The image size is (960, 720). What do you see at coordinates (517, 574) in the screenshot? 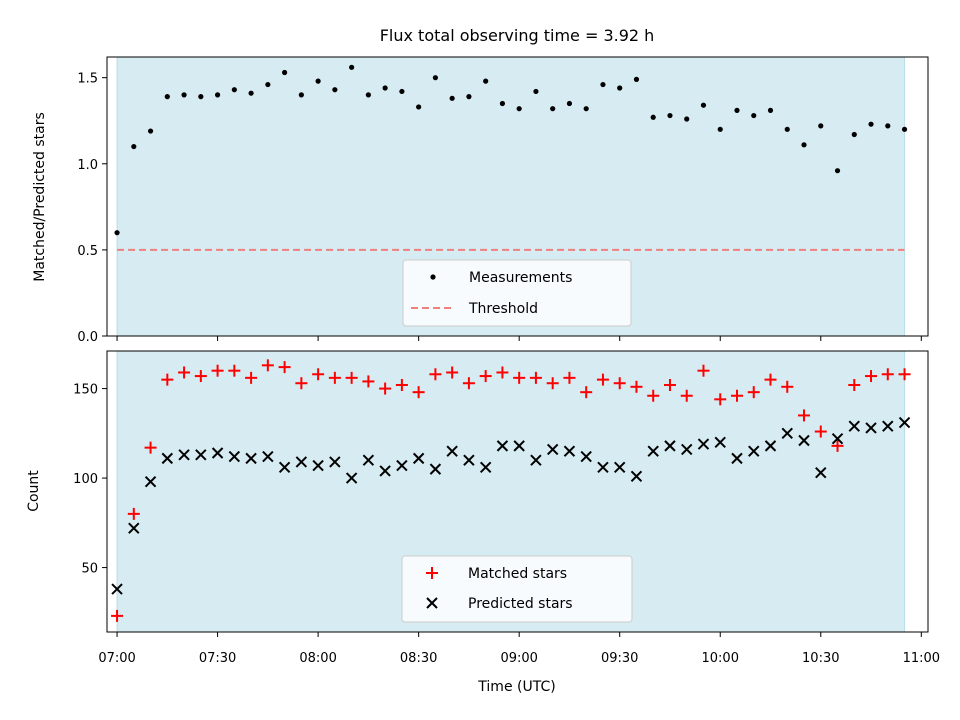
I see `matched-stars-legend-label: Matched stars` at bounding box center [517, 574].